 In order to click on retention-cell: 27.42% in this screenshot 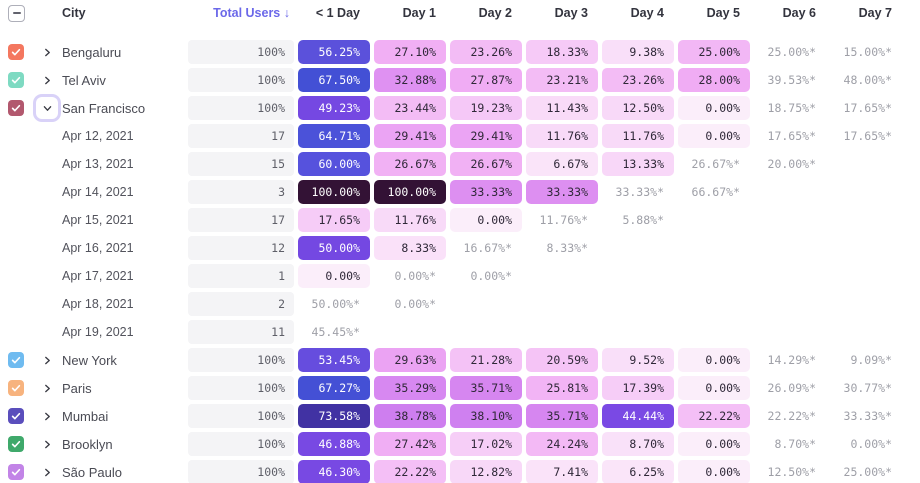, I will do `click(410, 444)`.